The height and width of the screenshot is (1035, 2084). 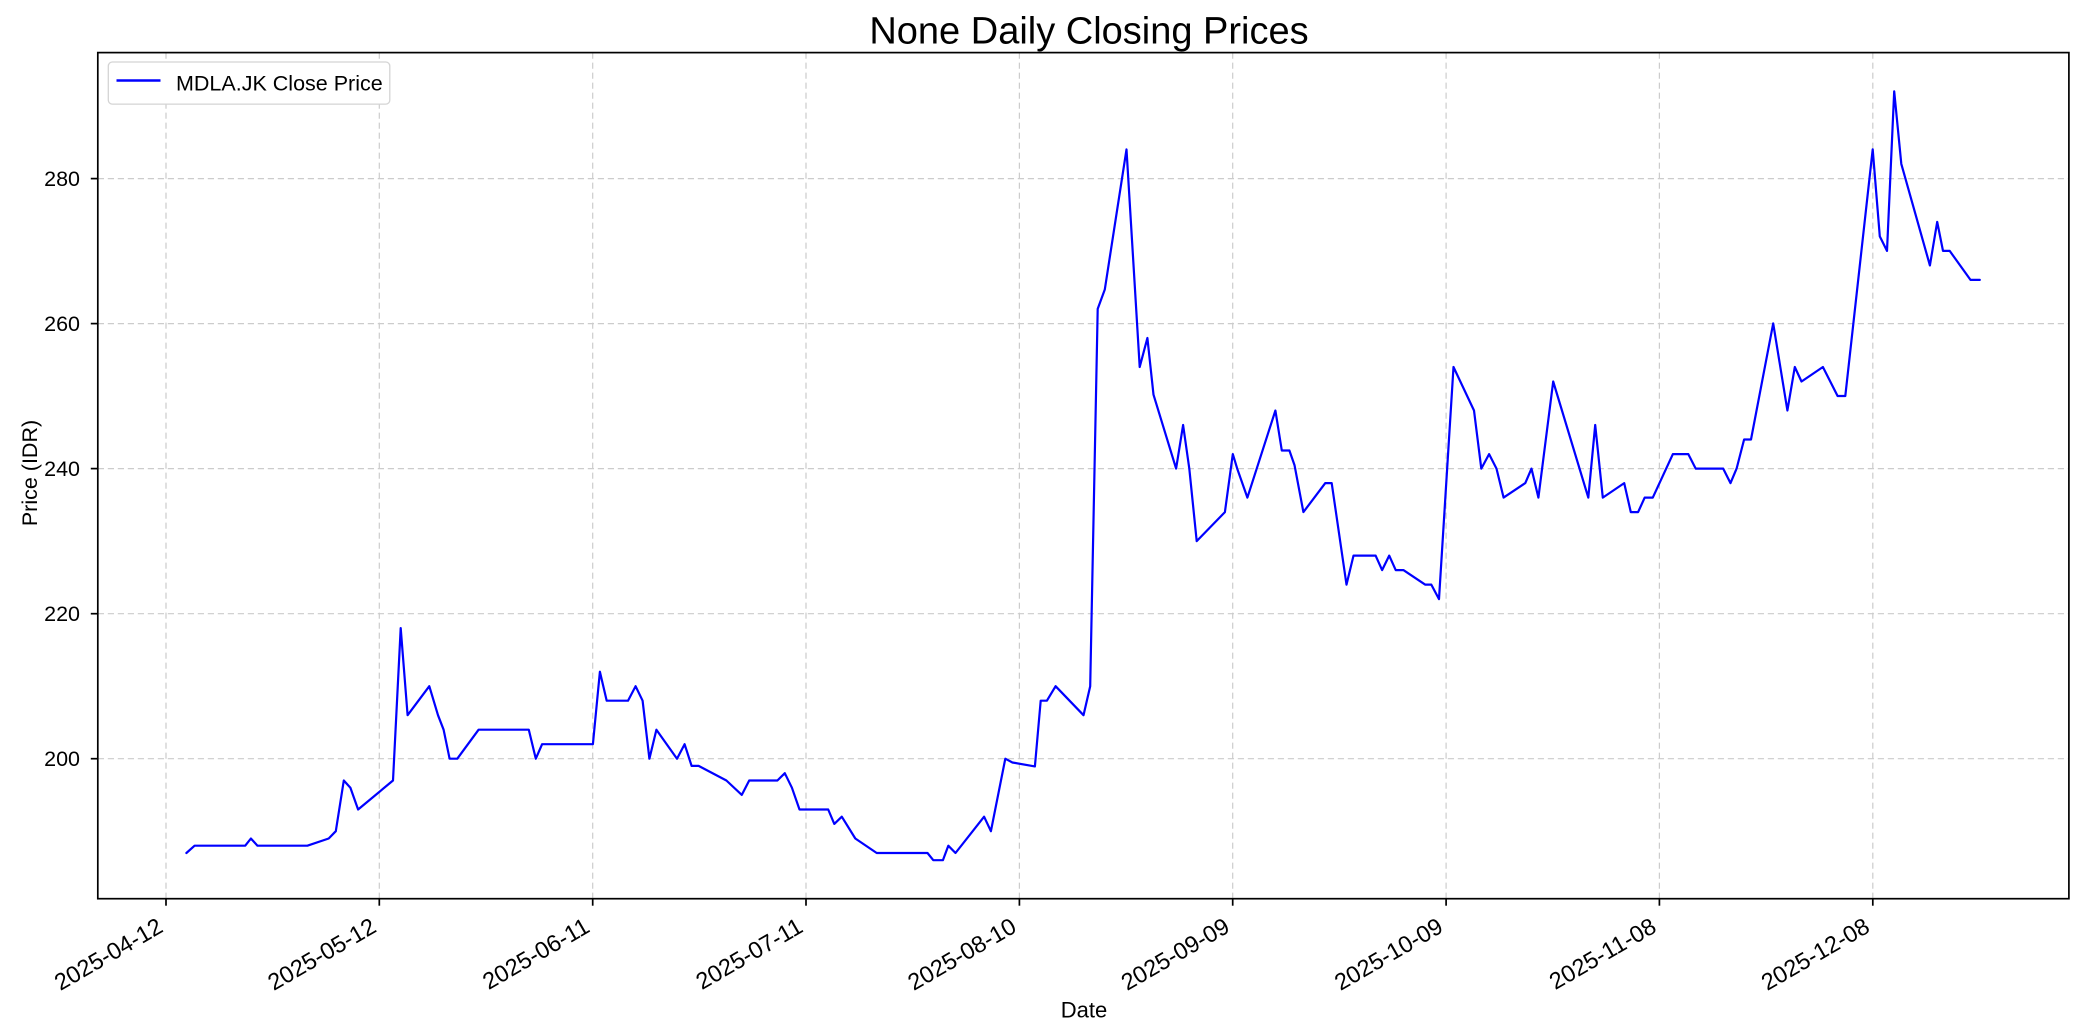 I want to click on svg-text: 2025-12-08, so click(x=1815, y=954).